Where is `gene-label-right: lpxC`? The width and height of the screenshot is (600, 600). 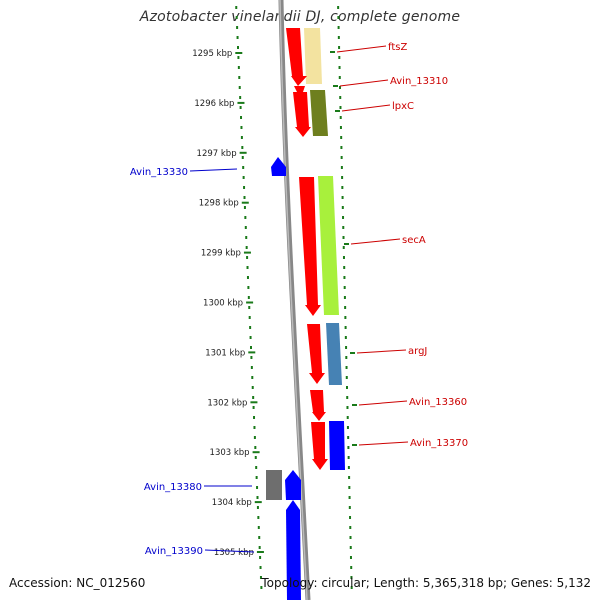 gene-label-right: lpxC is located at coordinates (403, 106).